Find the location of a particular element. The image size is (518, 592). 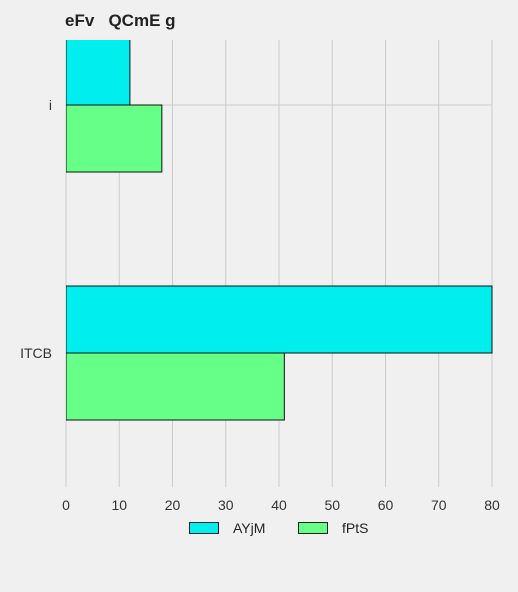

legend-label-series-1: AYjM is located at coordinates (249, 528).